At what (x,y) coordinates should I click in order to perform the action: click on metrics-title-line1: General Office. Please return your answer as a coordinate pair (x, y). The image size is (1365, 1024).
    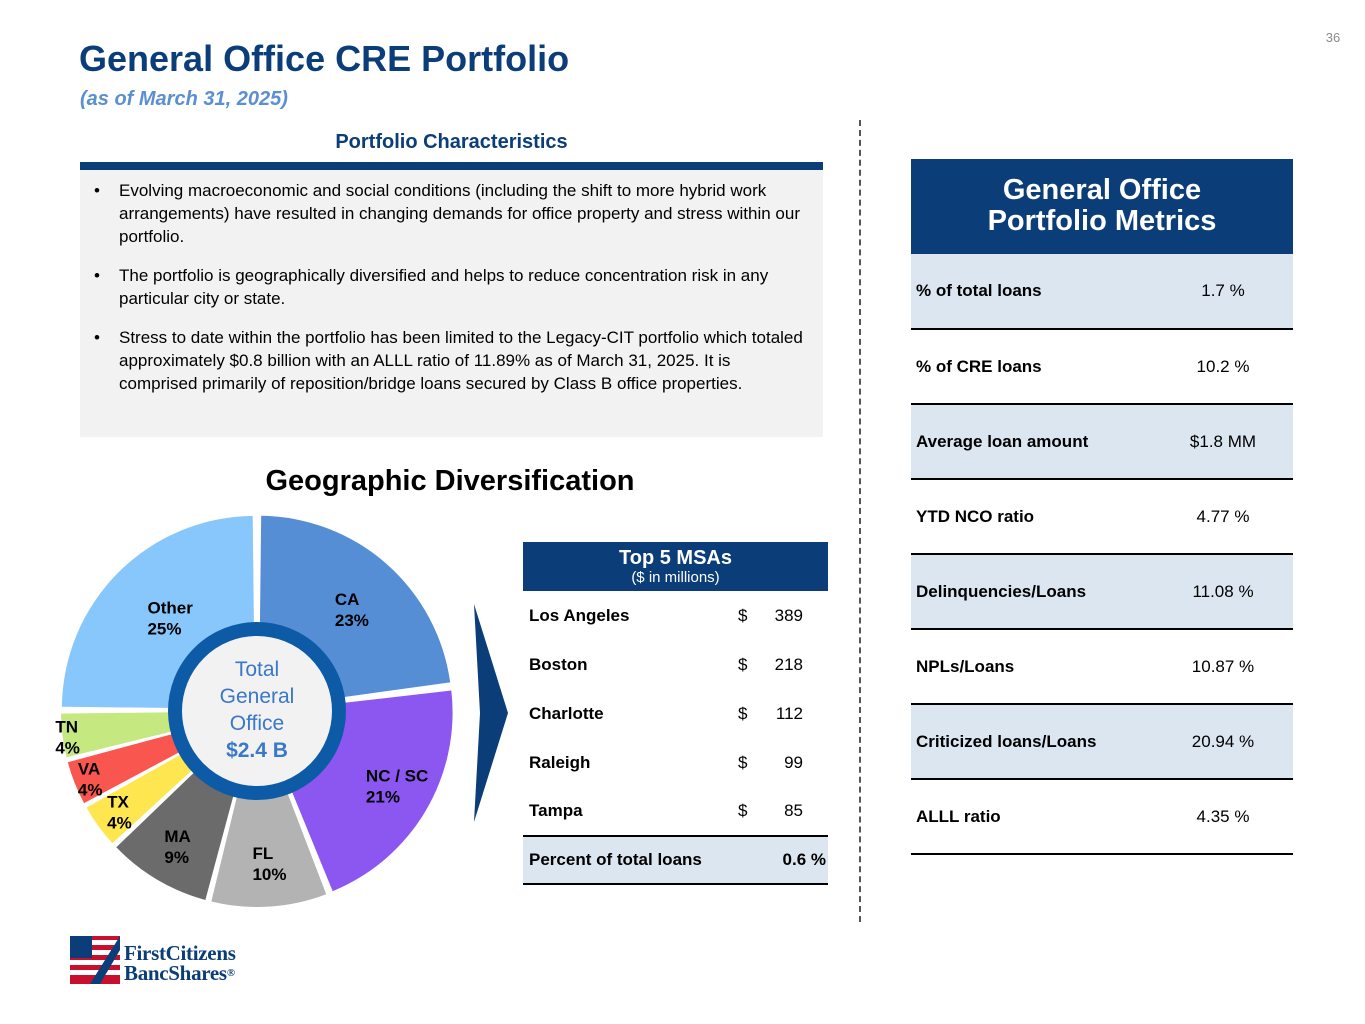
    Looking at the image, I should click on (1102, 190).